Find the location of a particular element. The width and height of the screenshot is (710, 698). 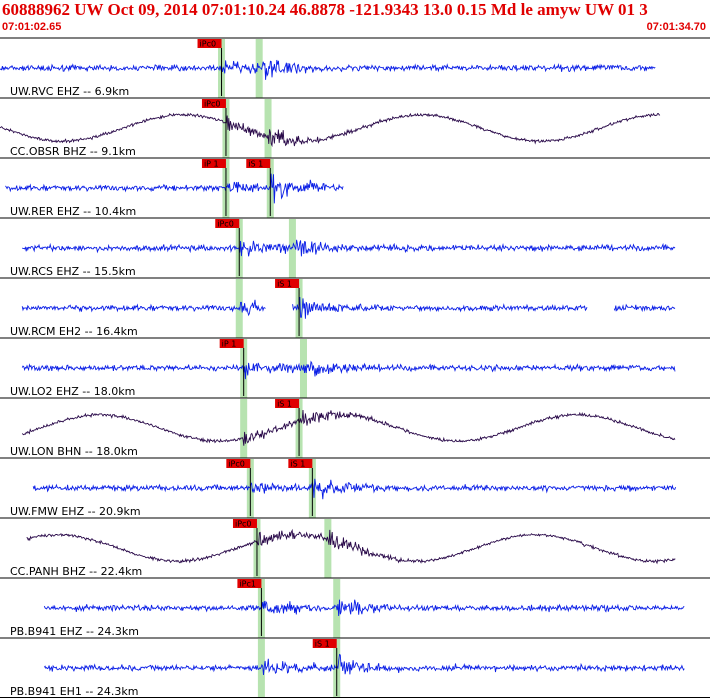

station-label: UW.RCS EHZ -- 15.5km is located at coordinates (73, 271).